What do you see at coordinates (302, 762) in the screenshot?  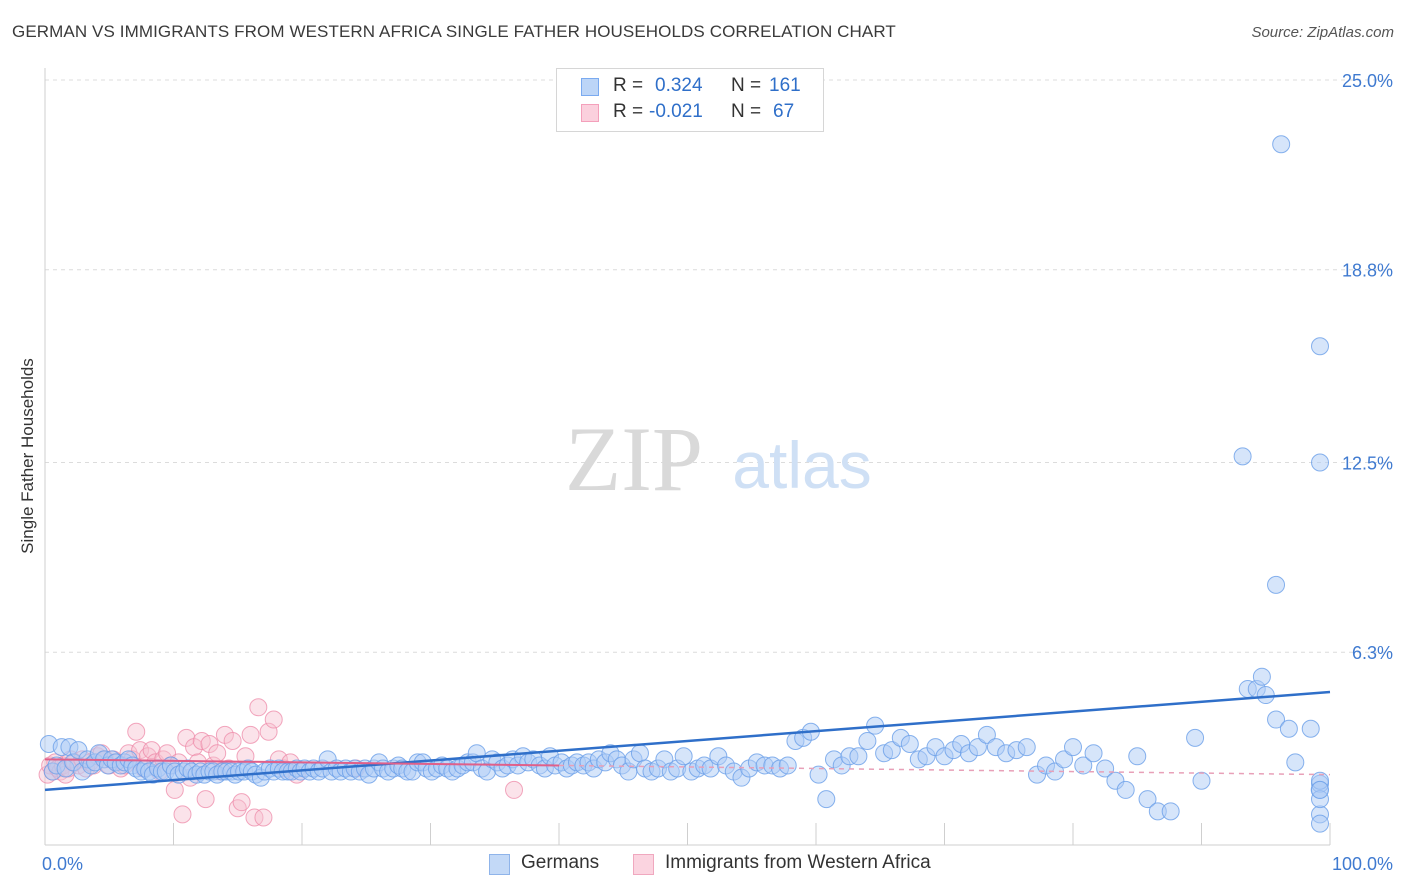 I see `immigrants-trend-line-solid` at bounding box center [302, 762].